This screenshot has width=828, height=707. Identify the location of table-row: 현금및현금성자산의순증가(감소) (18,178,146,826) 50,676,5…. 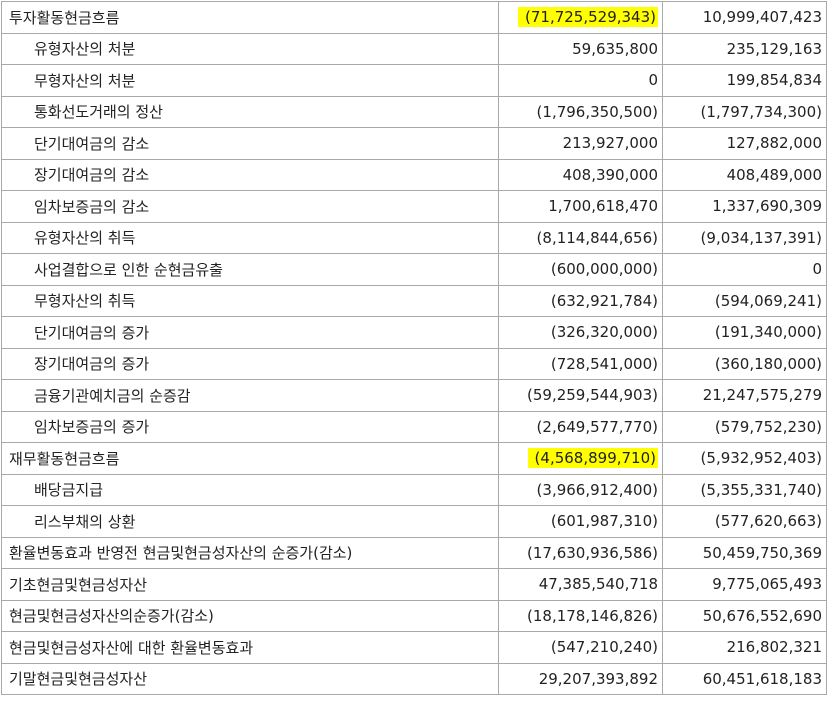
(414, 615).